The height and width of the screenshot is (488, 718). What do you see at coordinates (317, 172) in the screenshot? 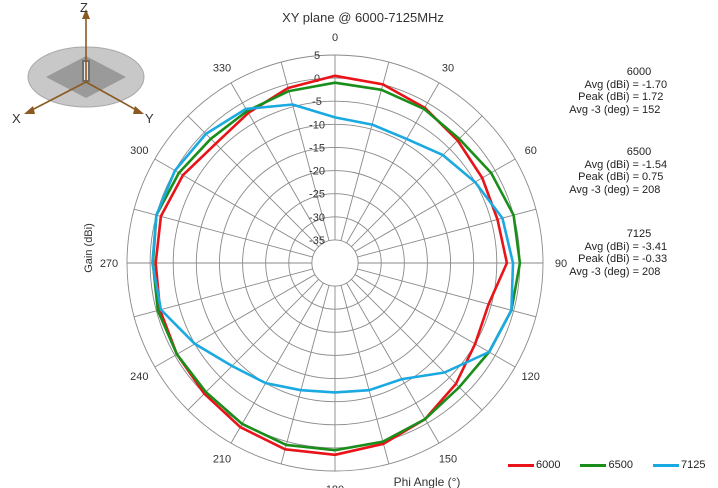
I see `radial-tick-label: -20` at bounding box center [317, 172].